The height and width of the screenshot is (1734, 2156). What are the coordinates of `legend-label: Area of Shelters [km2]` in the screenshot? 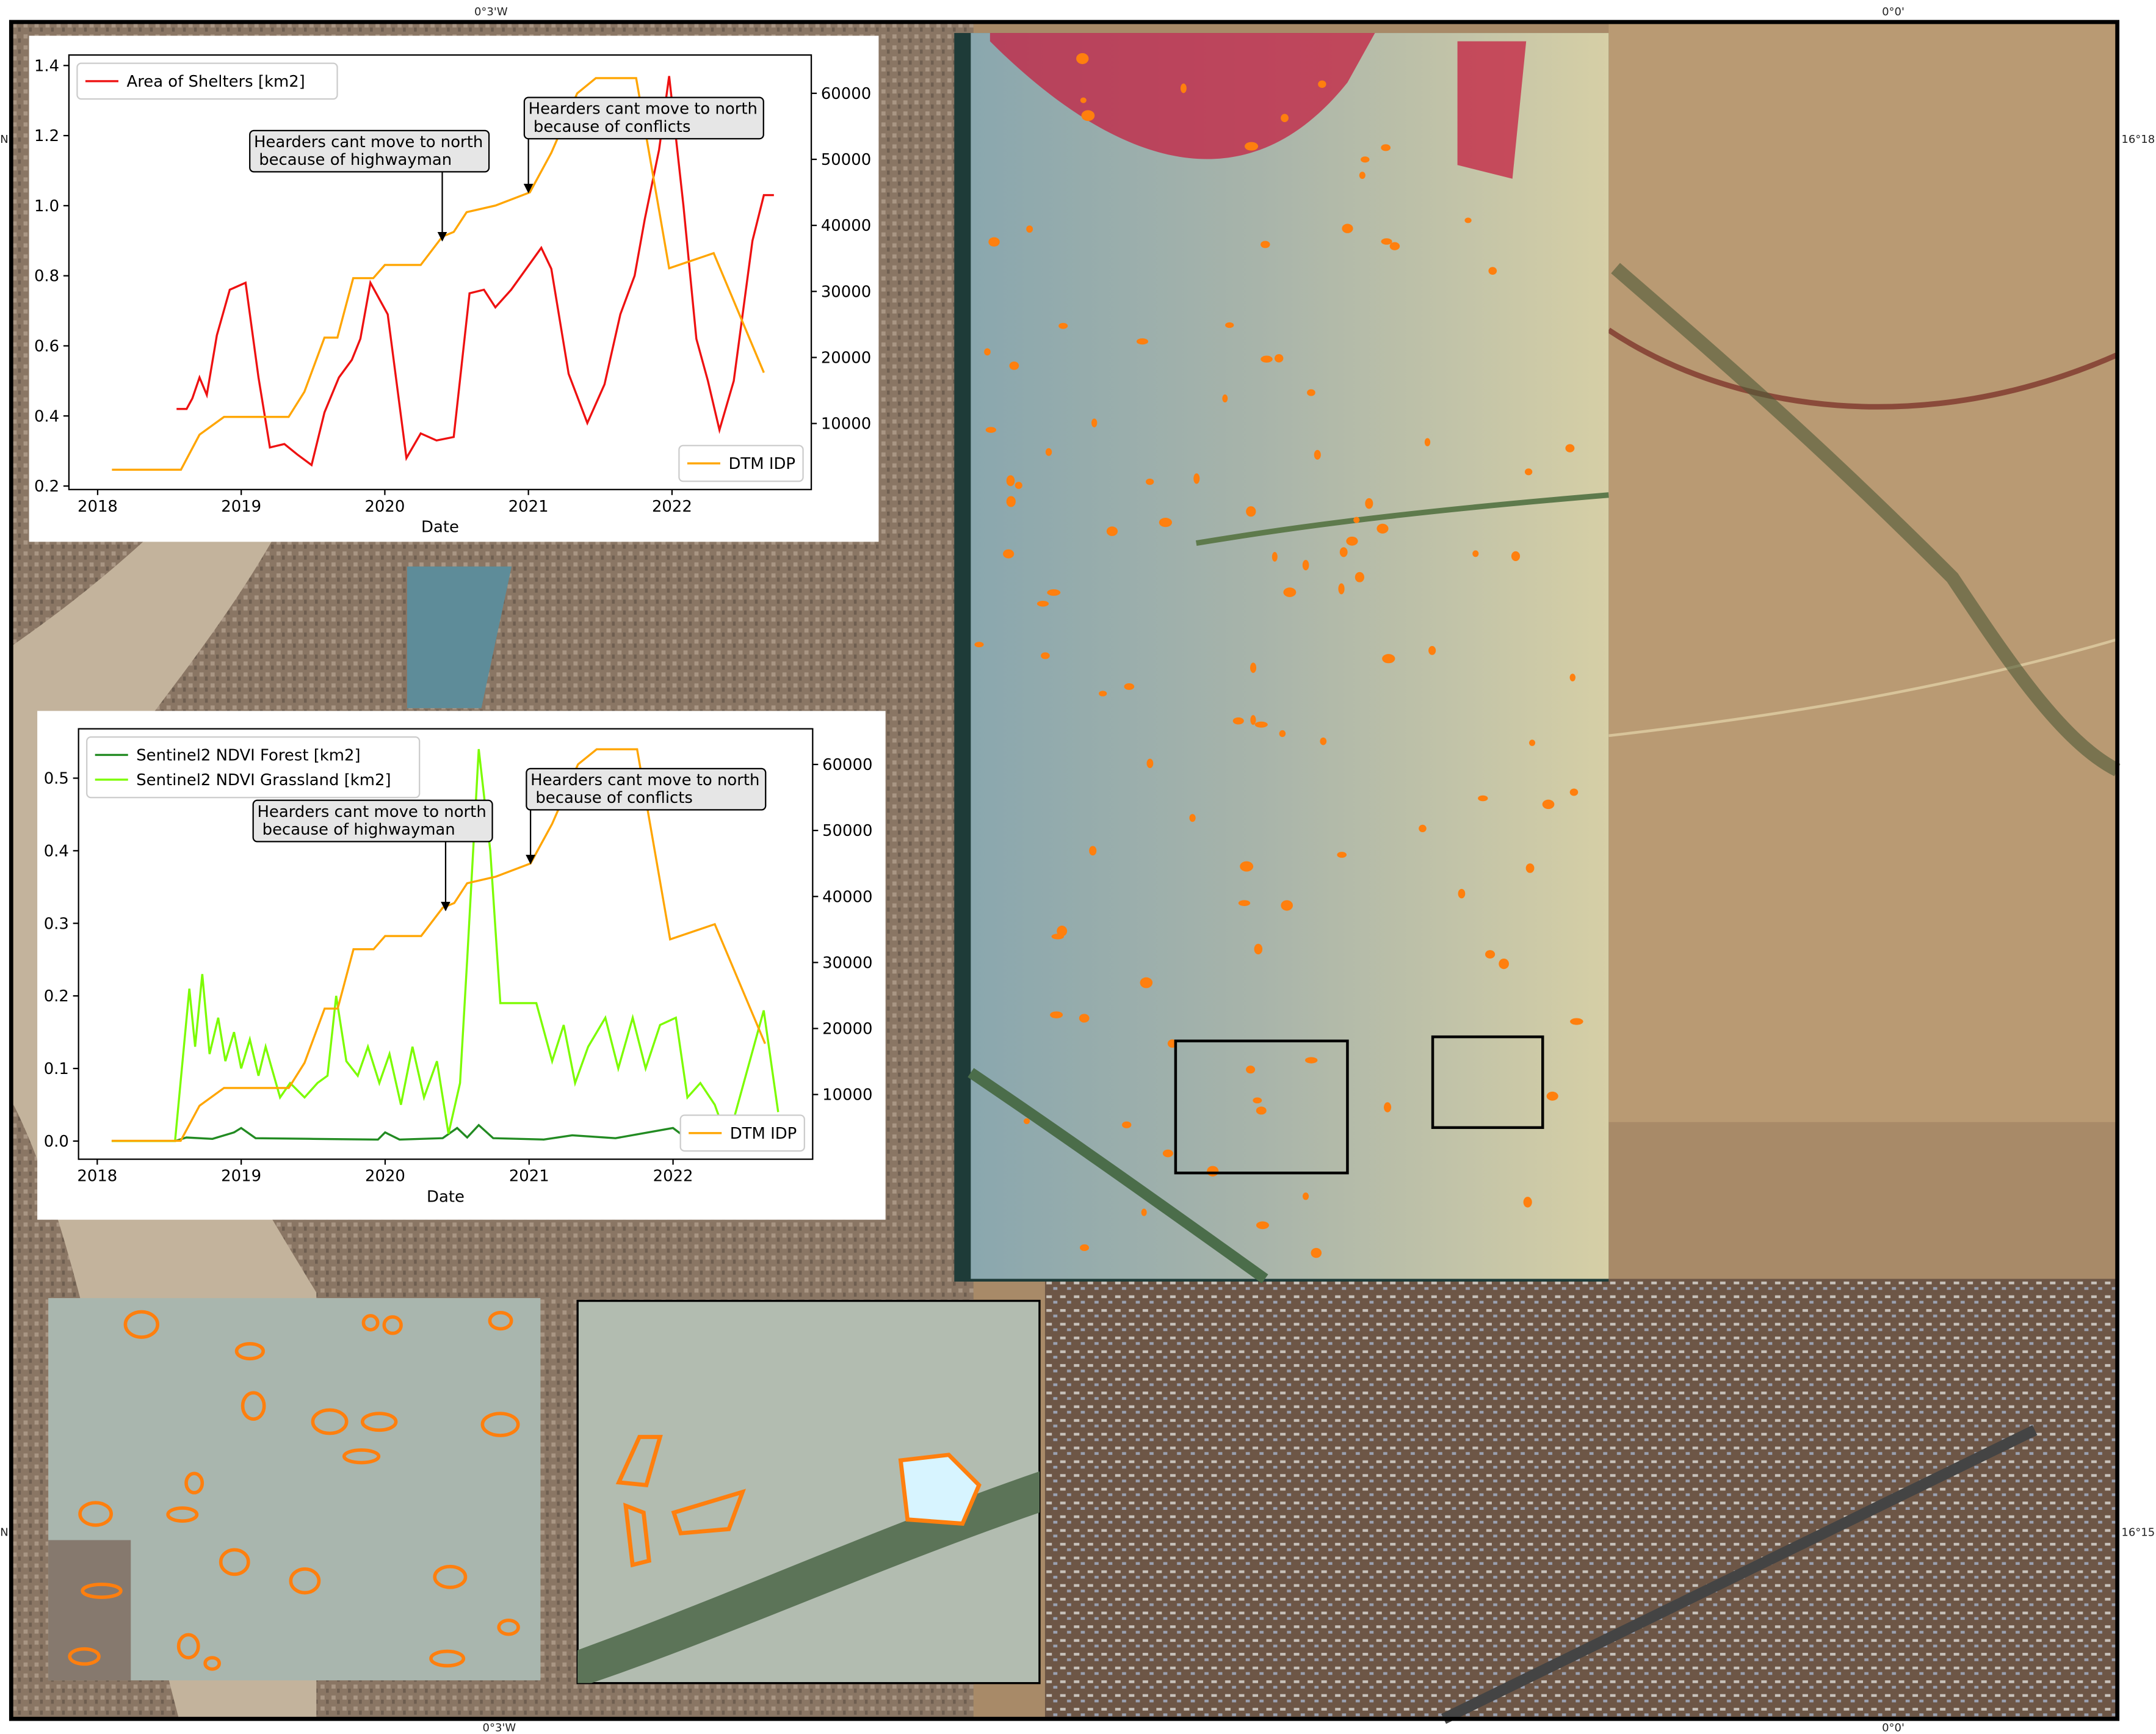 It's located at (216, 82).